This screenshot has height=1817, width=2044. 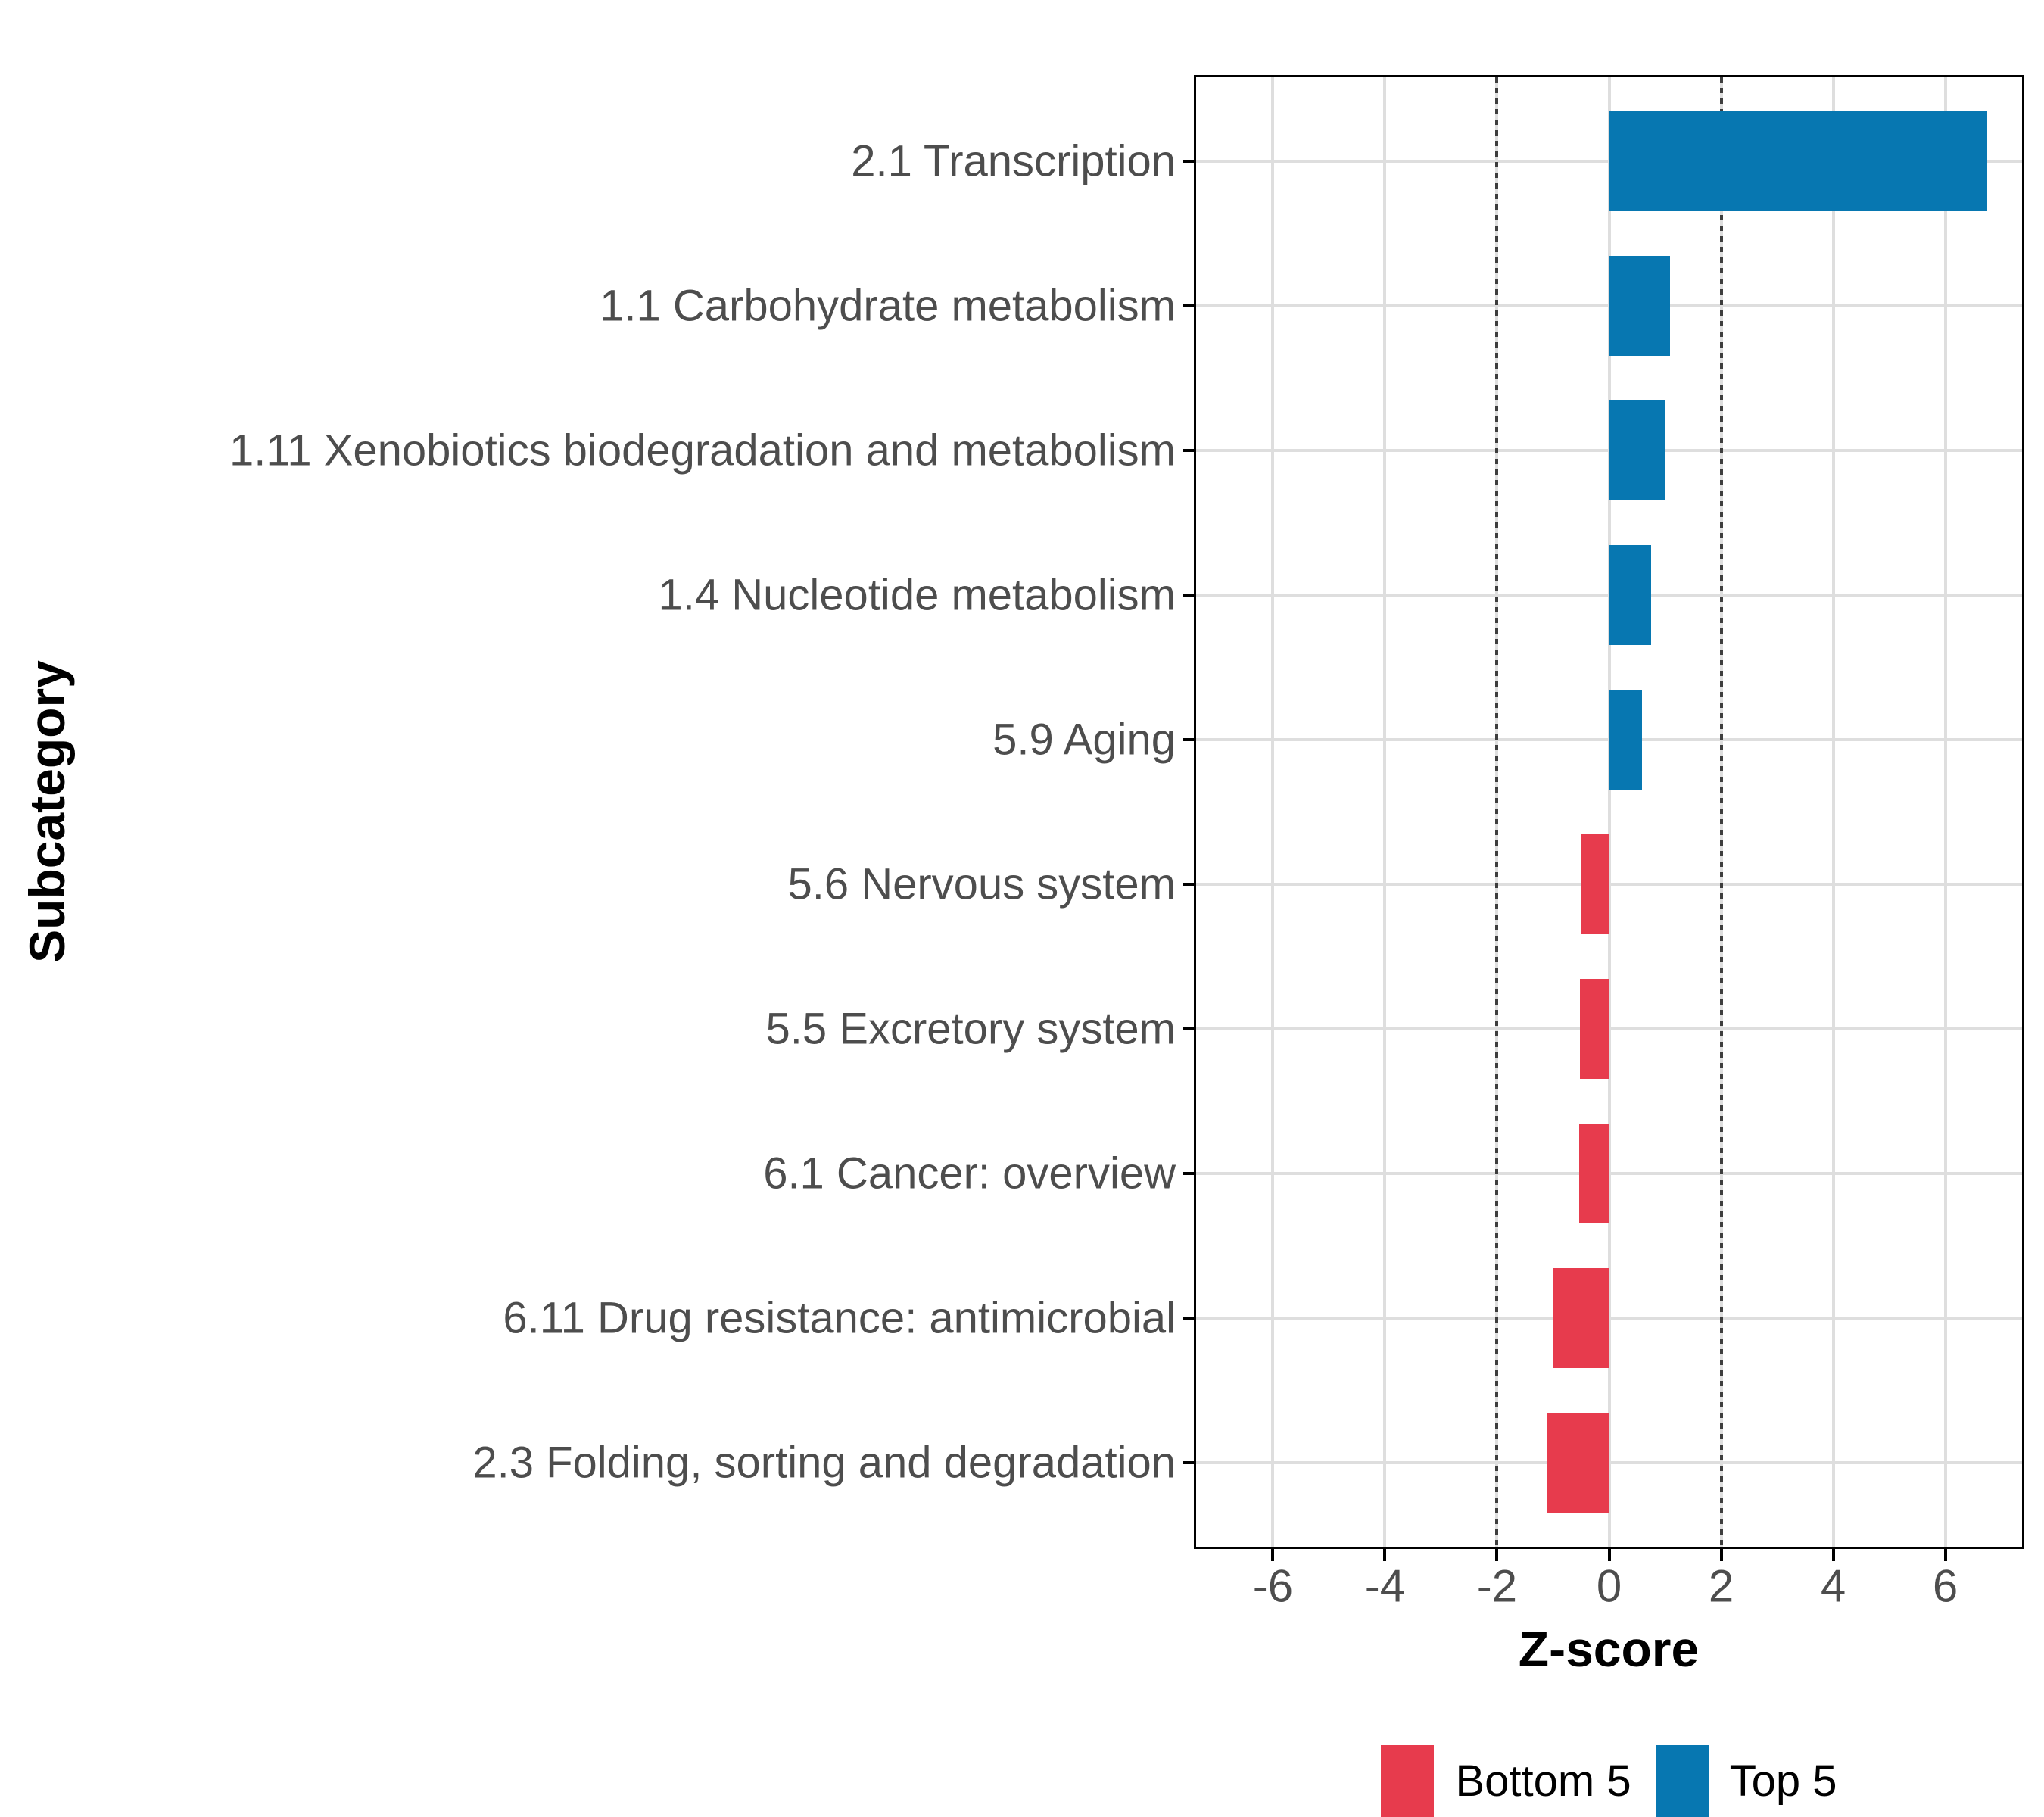 What do you see at coordinates (1084, 740) in the screenshot?
I see `category-label: 5.9 Aging` at bounding box center [1084, 740].